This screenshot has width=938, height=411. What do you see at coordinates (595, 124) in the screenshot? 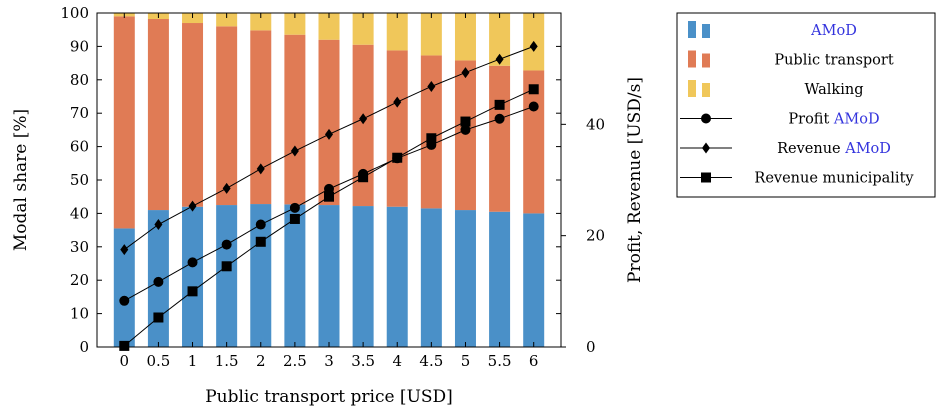
I see `y2-tick-label: 40` at bounding box center [595, 124].